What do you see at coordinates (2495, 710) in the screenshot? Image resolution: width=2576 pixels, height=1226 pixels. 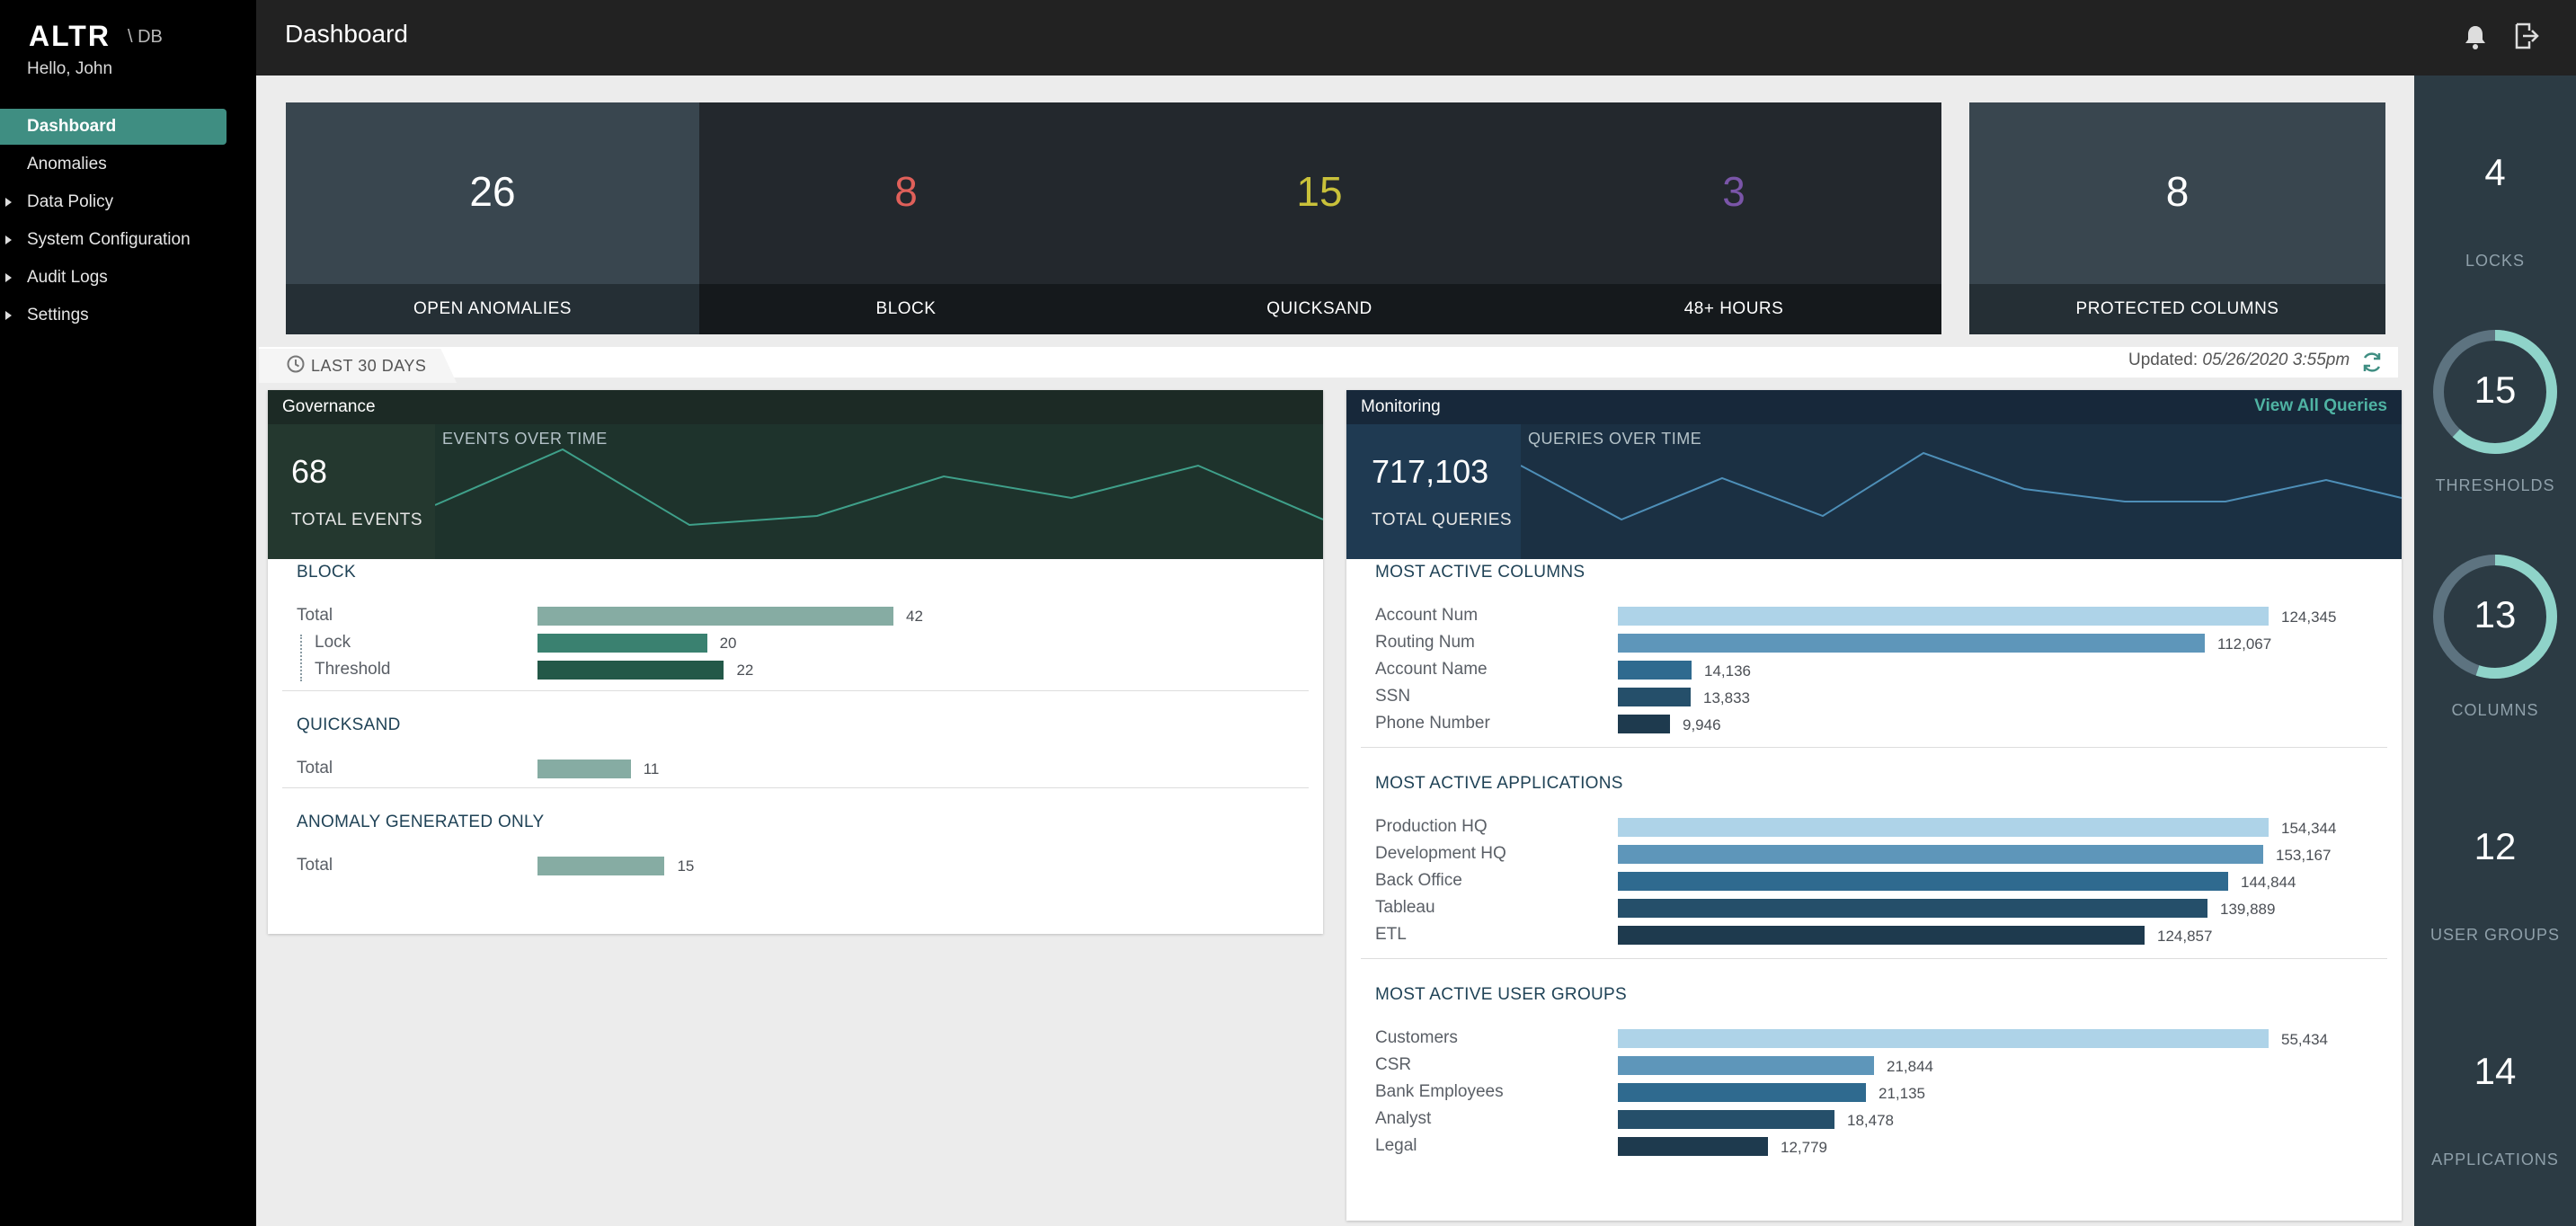 I see `columns-label: COLUMNS` at bounding box center [2495, 710].